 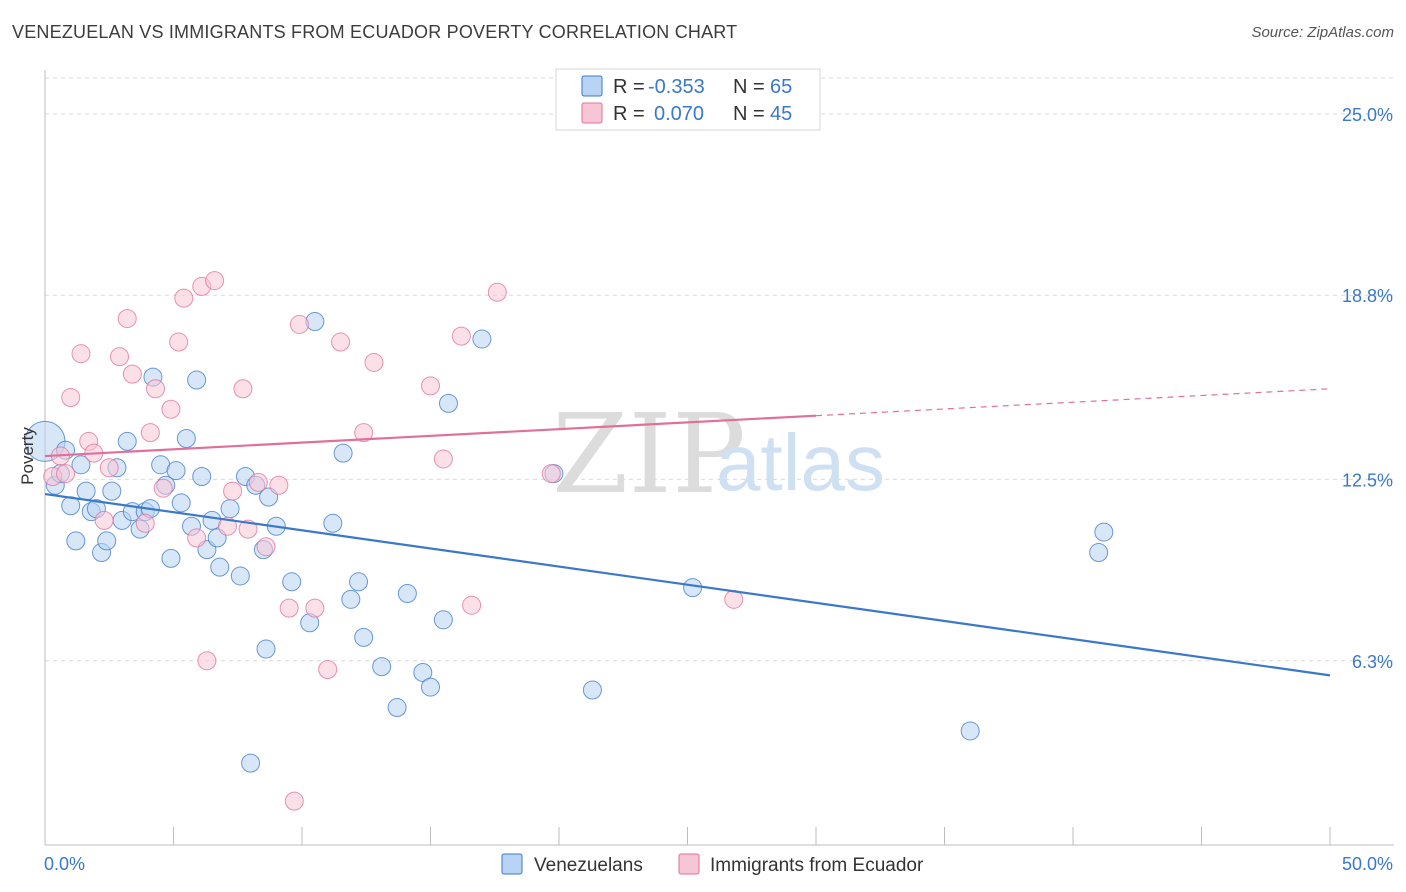 What do you see at coordinates (1367, 296) in the screenshot?
I see `y-tick-label-2: 18.8%` at bounding box center [1367, 296].